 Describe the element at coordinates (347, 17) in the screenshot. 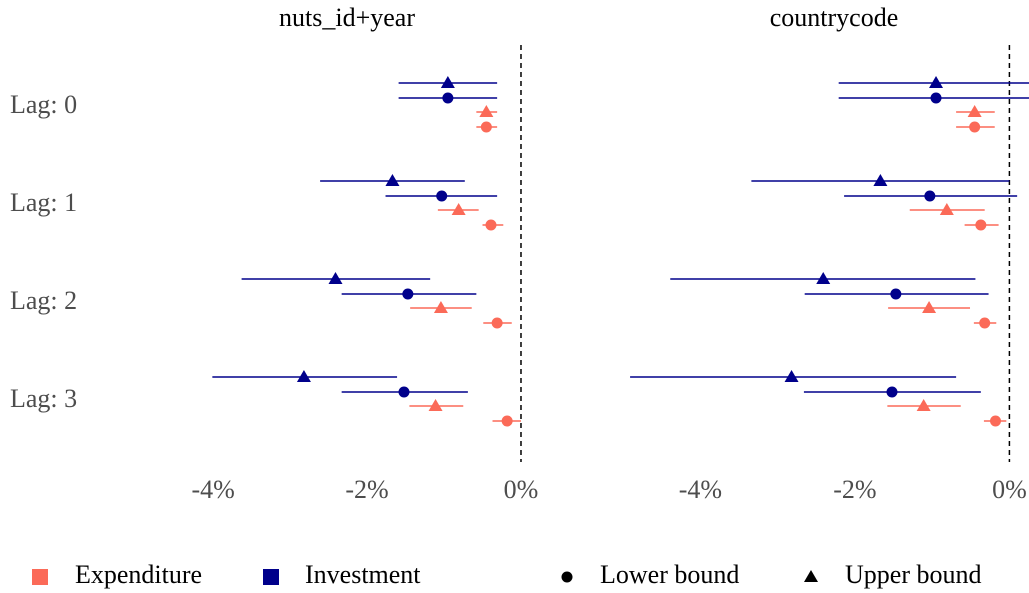

I see `panel-title: nuts_id+year` at that location.